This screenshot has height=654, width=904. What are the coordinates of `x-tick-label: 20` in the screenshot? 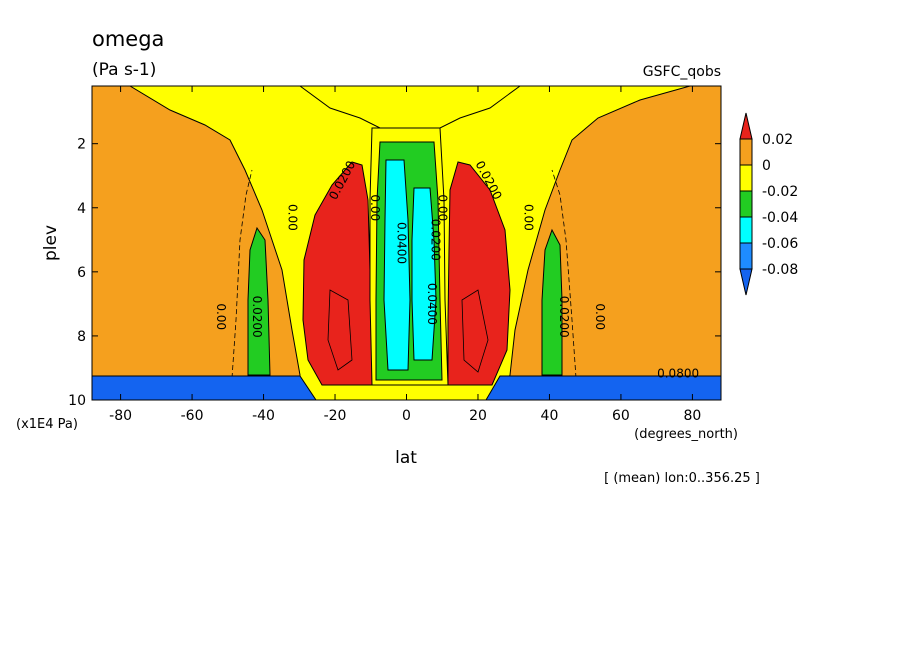 It's located at (478, 416).